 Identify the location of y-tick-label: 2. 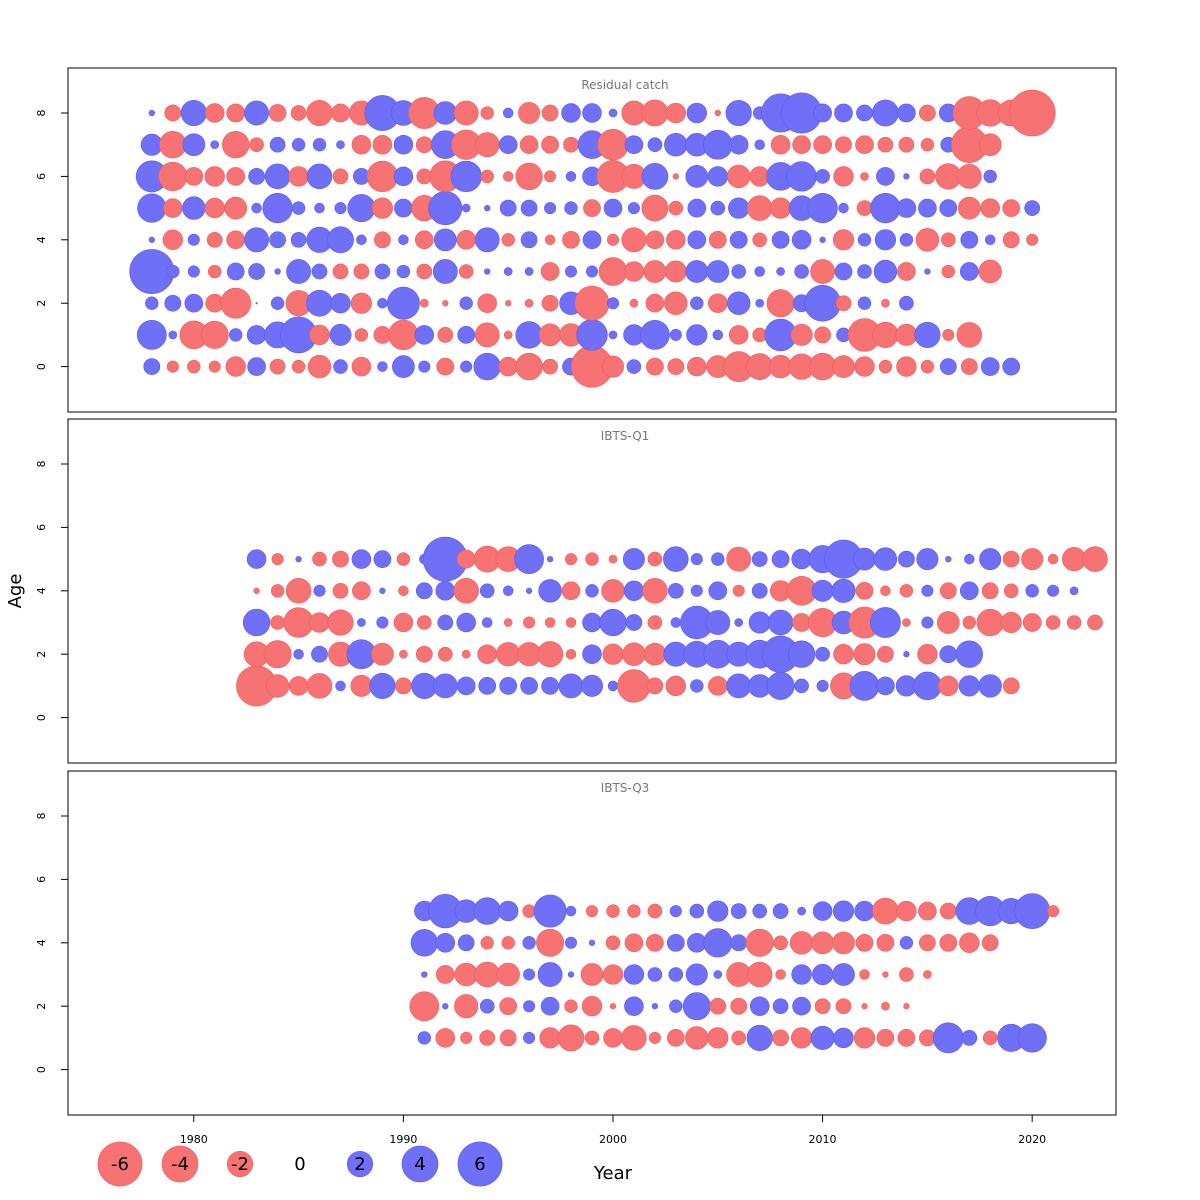
(41, 654).